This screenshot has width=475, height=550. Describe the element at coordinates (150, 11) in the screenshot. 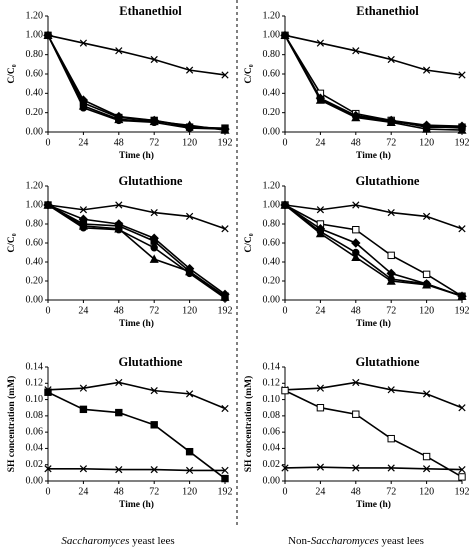

I see `chart-title: Ethanethiol` at that location.